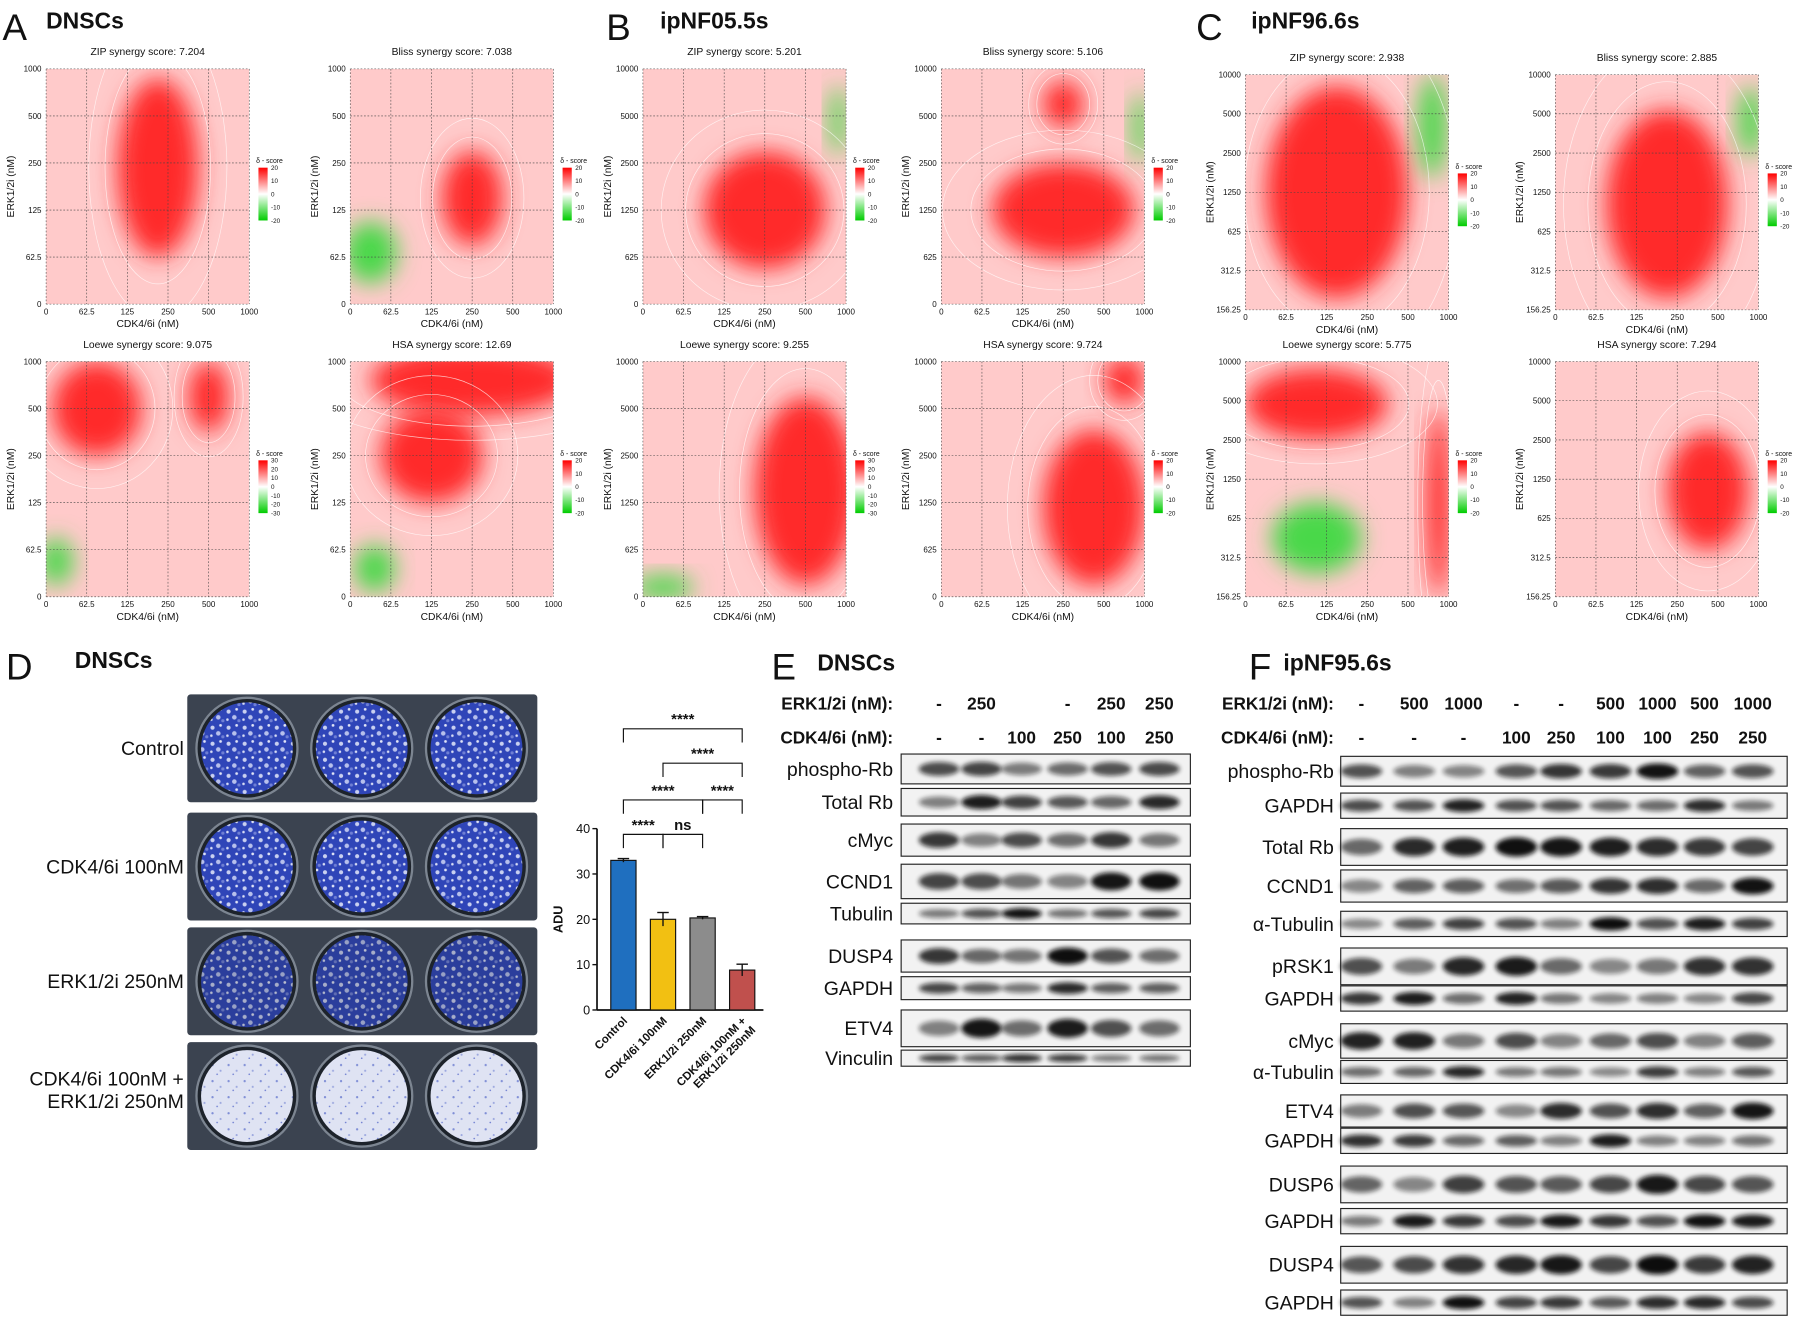 The image size is (1800, 1321). Describe the element at coordinates (611, 1033) in the screenshot. I see `x-tick-label: Control` at that location.